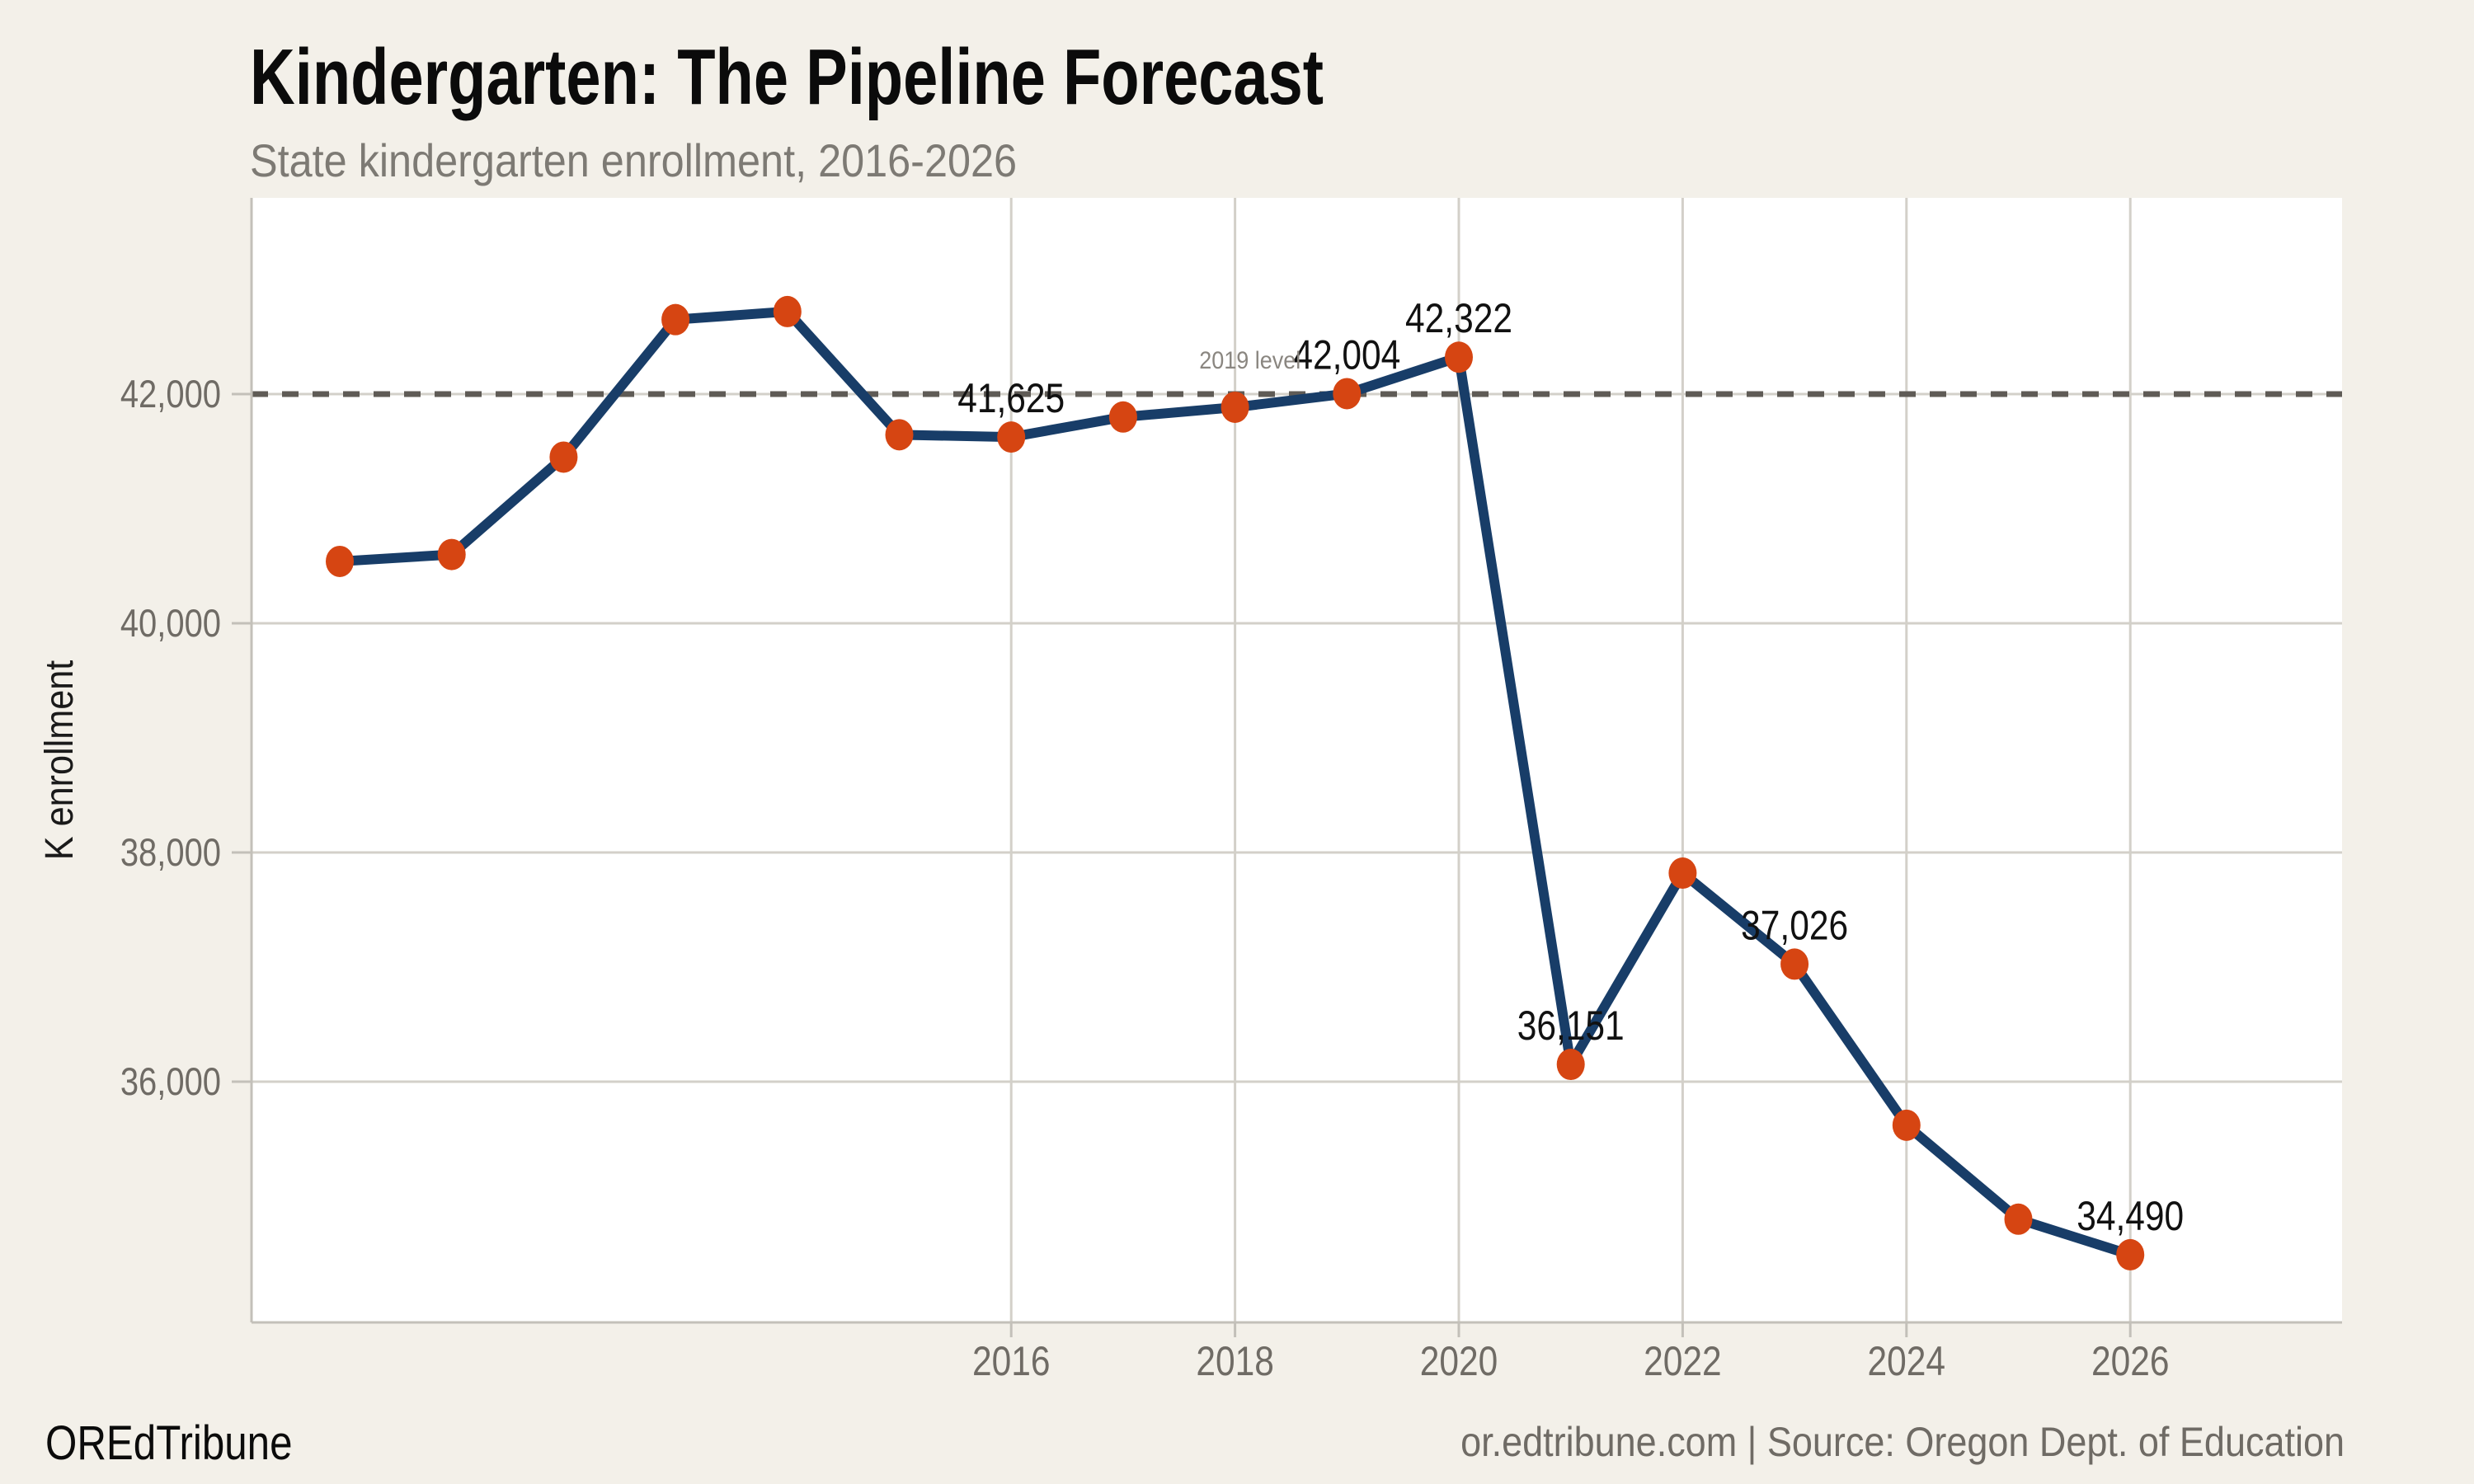 The height and width of the screenshot is (1484, 2474). What do you see at coordinates (1235, 407) in the screenshot?
I see `data-point-2018` at bounding box center [1235, 407].